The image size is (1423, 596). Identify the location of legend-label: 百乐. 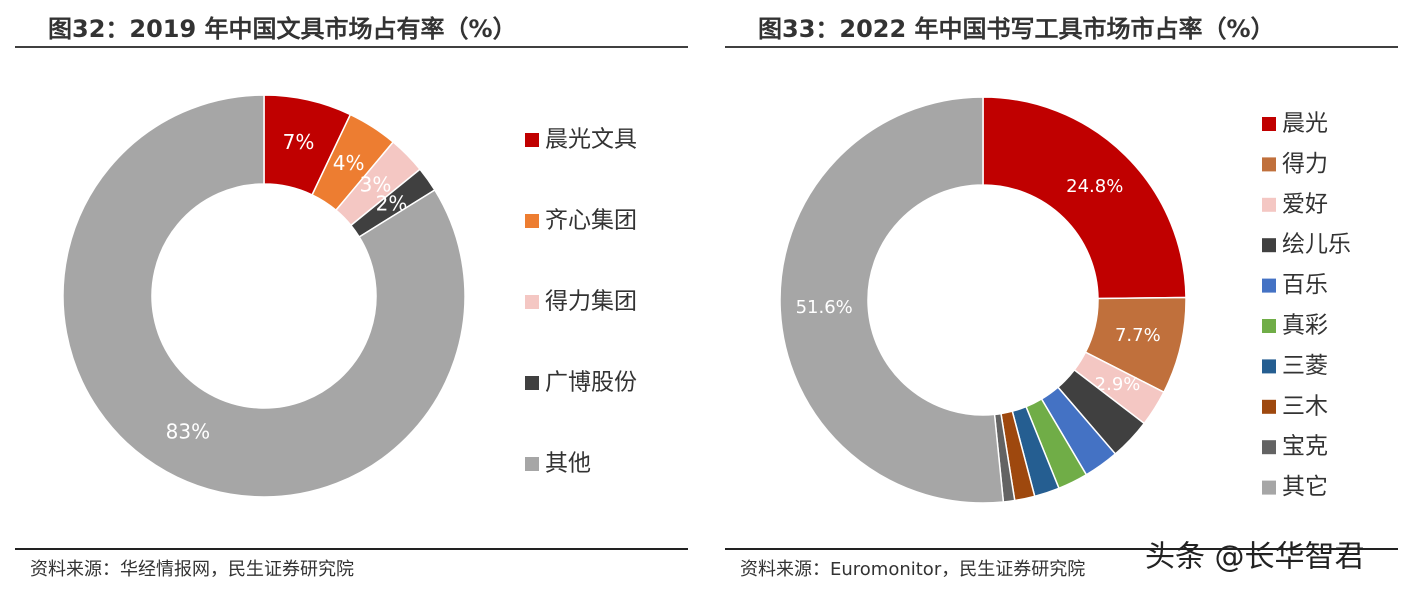
(1305, 285).